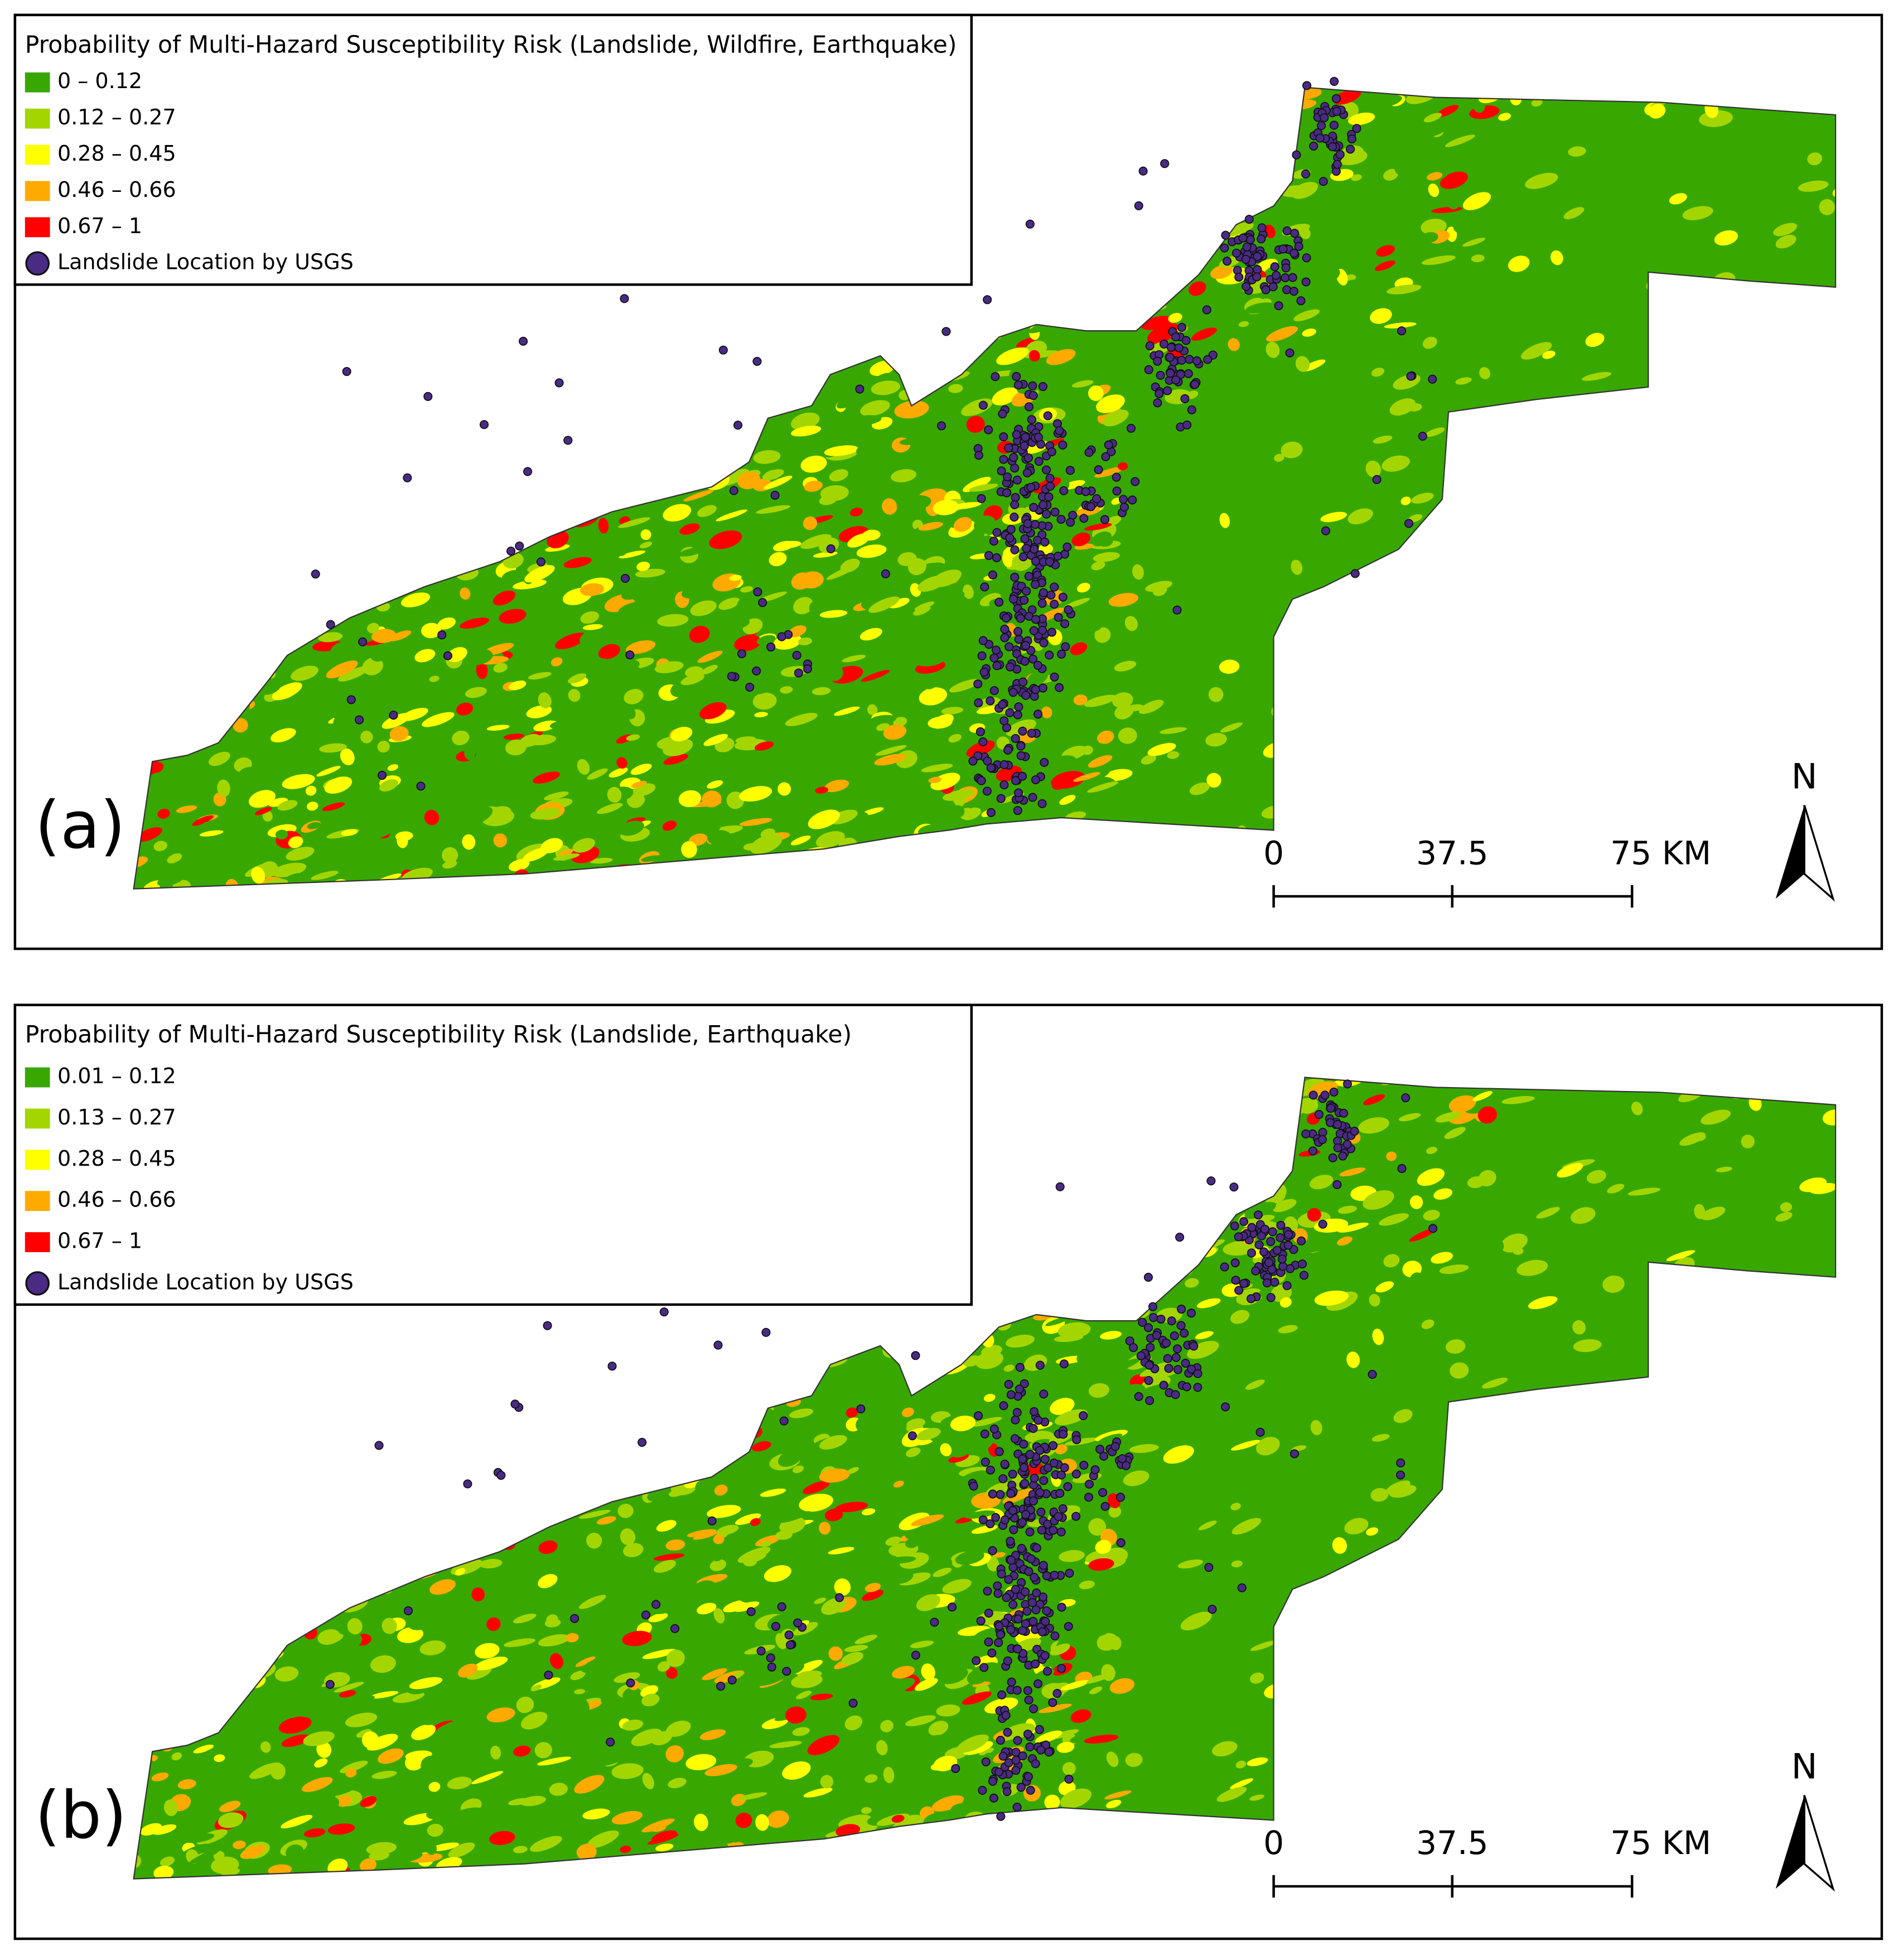 This screenshot has width=1898, height=1960. What do you see at coordinates (1452, 853) in the screenshot?
I see `scale-label: 37.5` at bounding box center [1452, 853].